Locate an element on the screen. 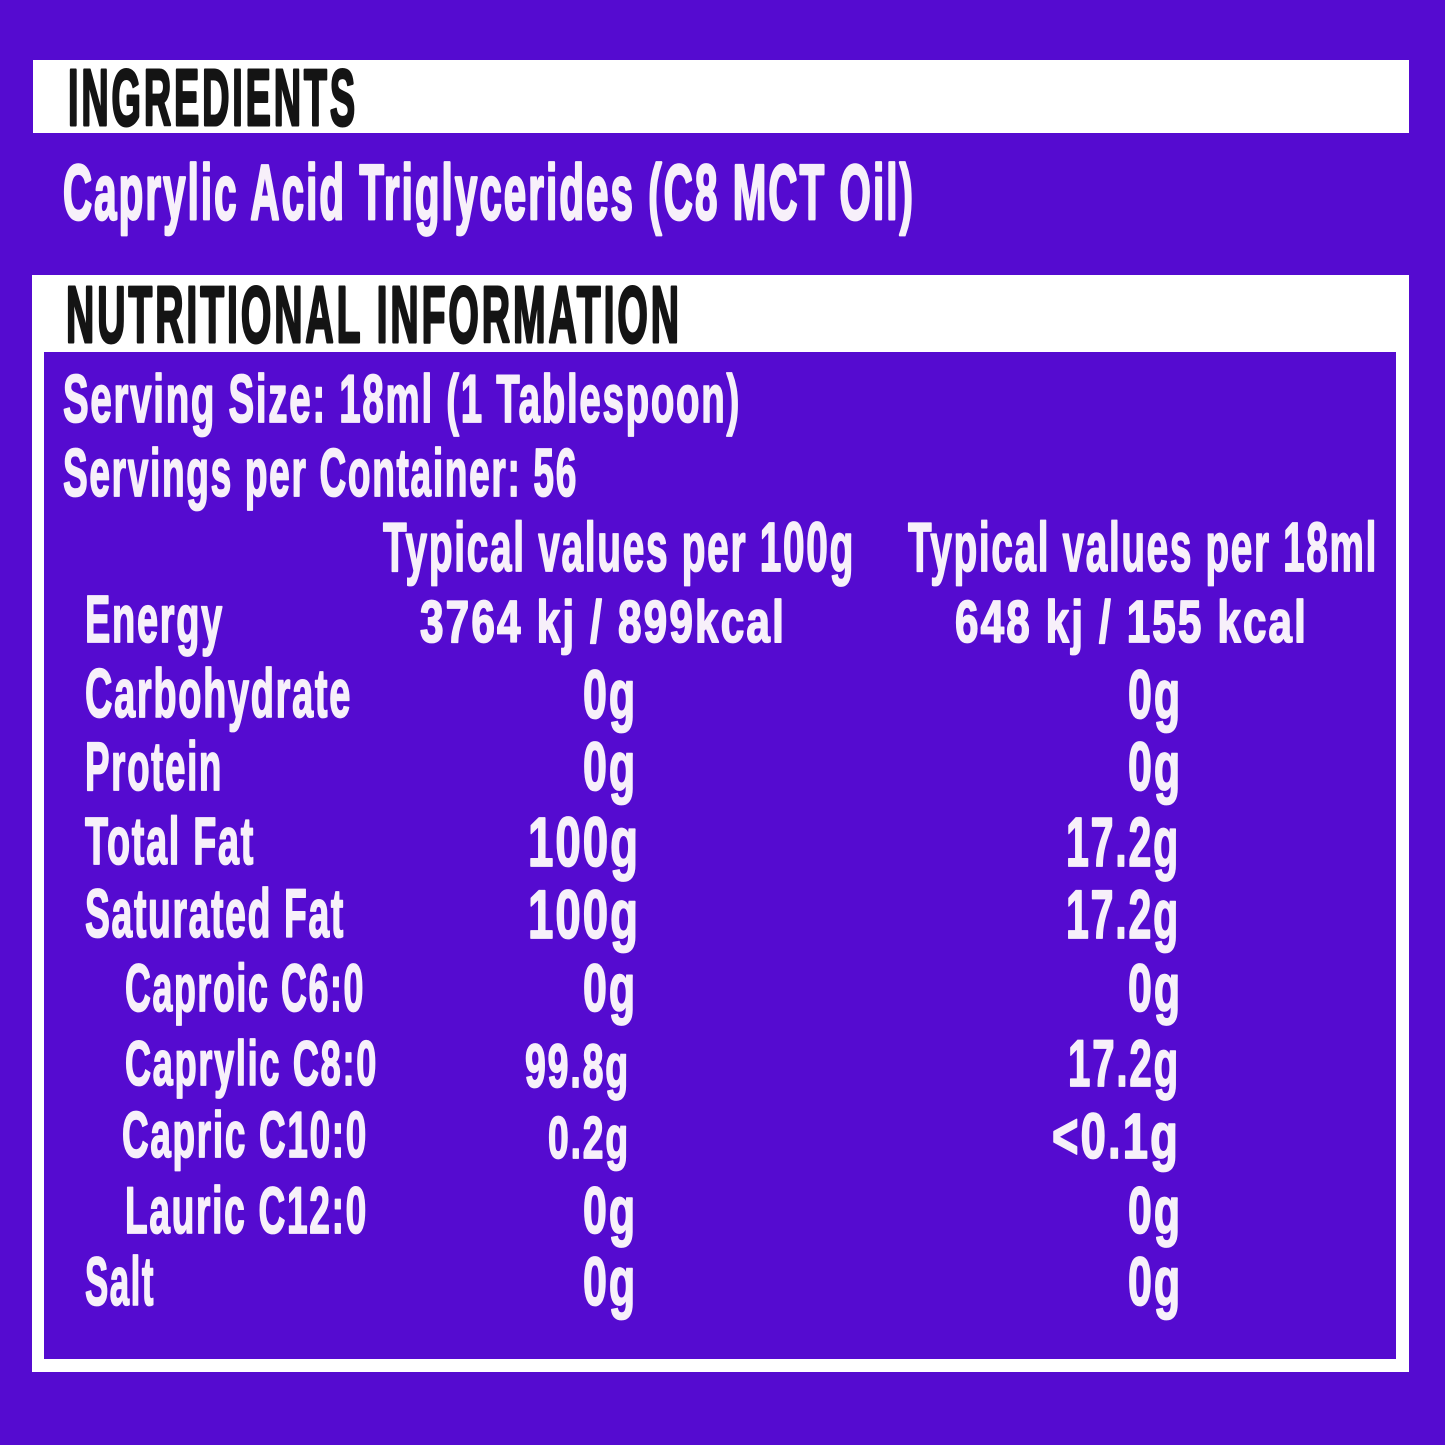  svg-text: Saturated Fat is located at coordinates (215, 913).